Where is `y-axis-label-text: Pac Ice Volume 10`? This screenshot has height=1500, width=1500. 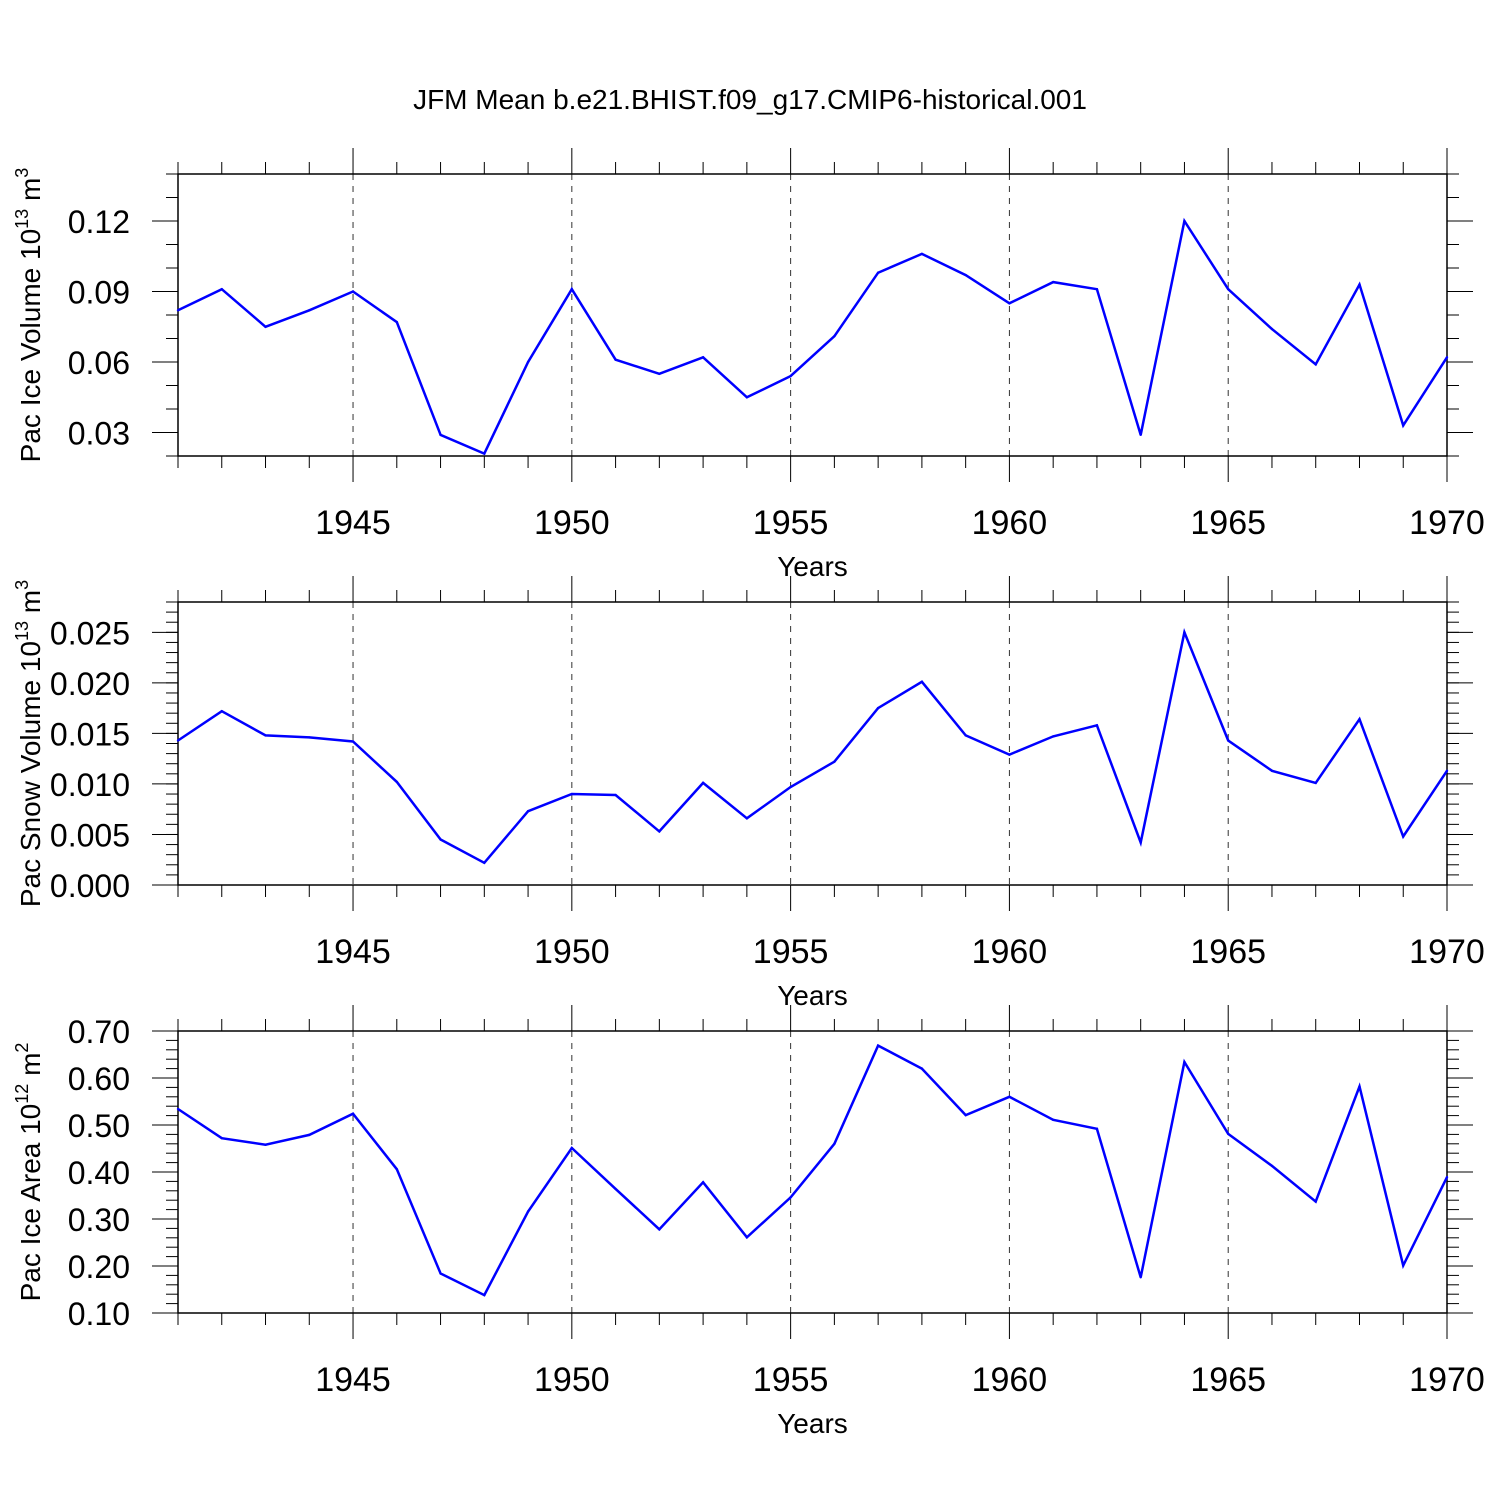 y-axis-label-text: Pac Ice Volume 10 is located at coordinates (30, 345).